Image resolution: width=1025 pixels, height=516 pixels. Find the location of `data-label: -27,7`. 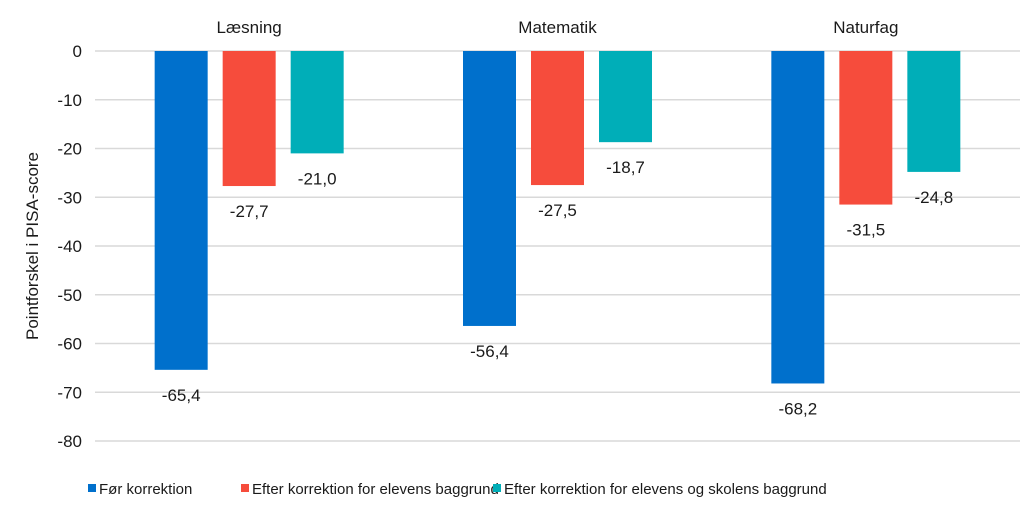

data-label: -27,7 is located at coordinates (249, 211).